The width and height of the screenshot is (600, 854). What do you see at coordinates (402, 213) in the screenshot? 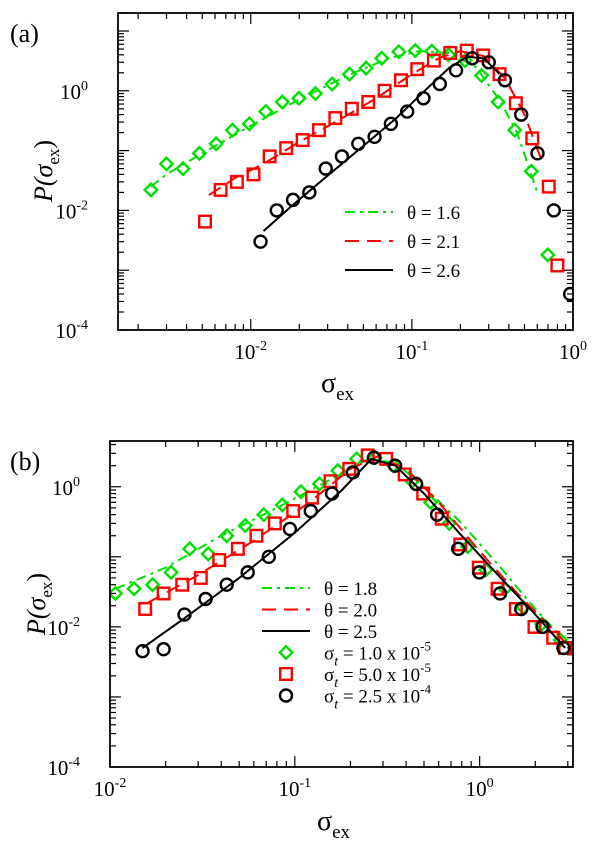
I see `legend-entry-0: θ = 1.6` at bounding box center [402, 213].